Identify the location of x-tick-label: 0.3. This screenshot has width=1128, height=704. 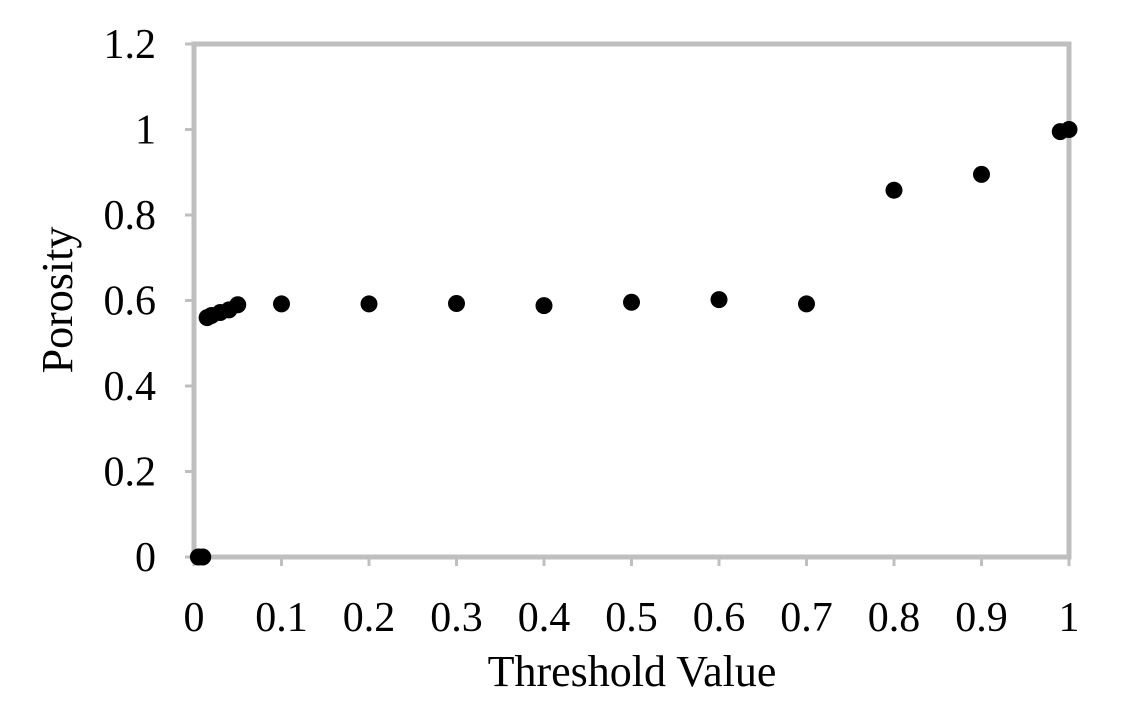
(456, 618).